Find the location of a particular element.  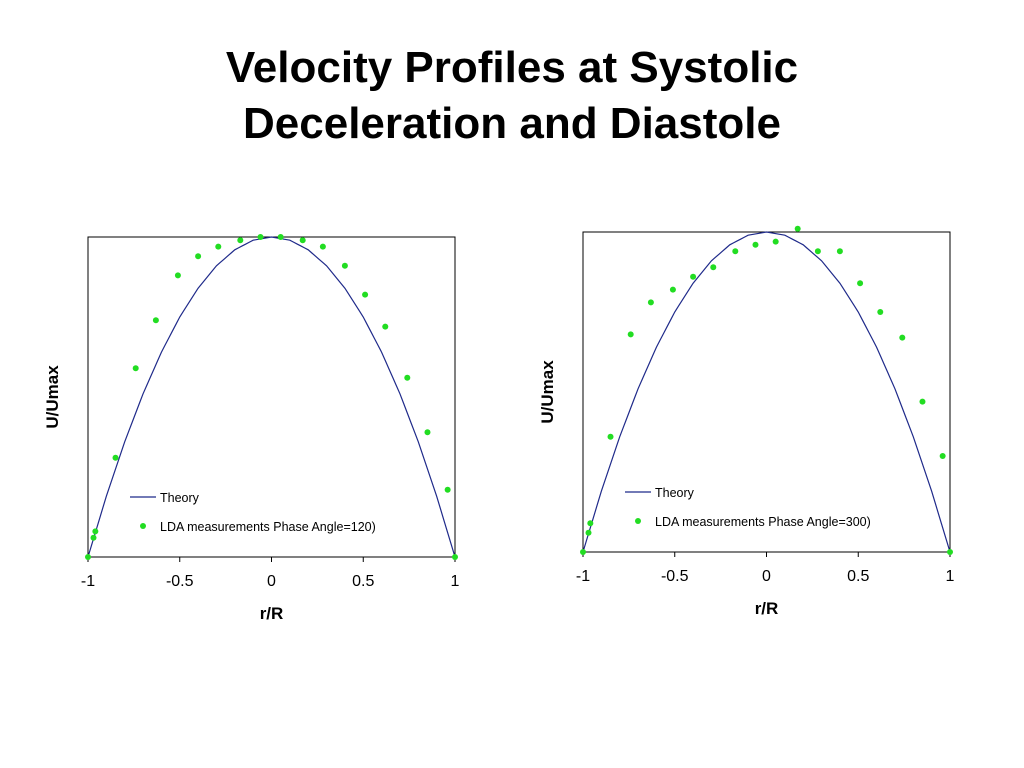

legend-lda-label: LDA measurements Phase Angle=120) is located at coordinates (268, 527).